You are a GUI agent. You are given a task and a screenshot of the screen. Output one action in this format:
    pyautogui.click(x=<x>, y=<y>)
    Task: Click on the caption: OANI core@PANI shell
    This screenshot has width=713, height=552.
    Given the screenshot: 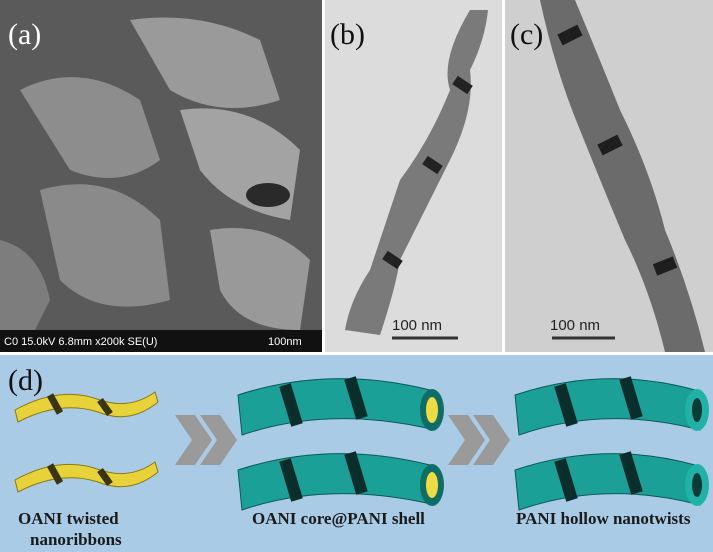 What is the action you would take?
    pyautogui.click(x=338, y=518)
    